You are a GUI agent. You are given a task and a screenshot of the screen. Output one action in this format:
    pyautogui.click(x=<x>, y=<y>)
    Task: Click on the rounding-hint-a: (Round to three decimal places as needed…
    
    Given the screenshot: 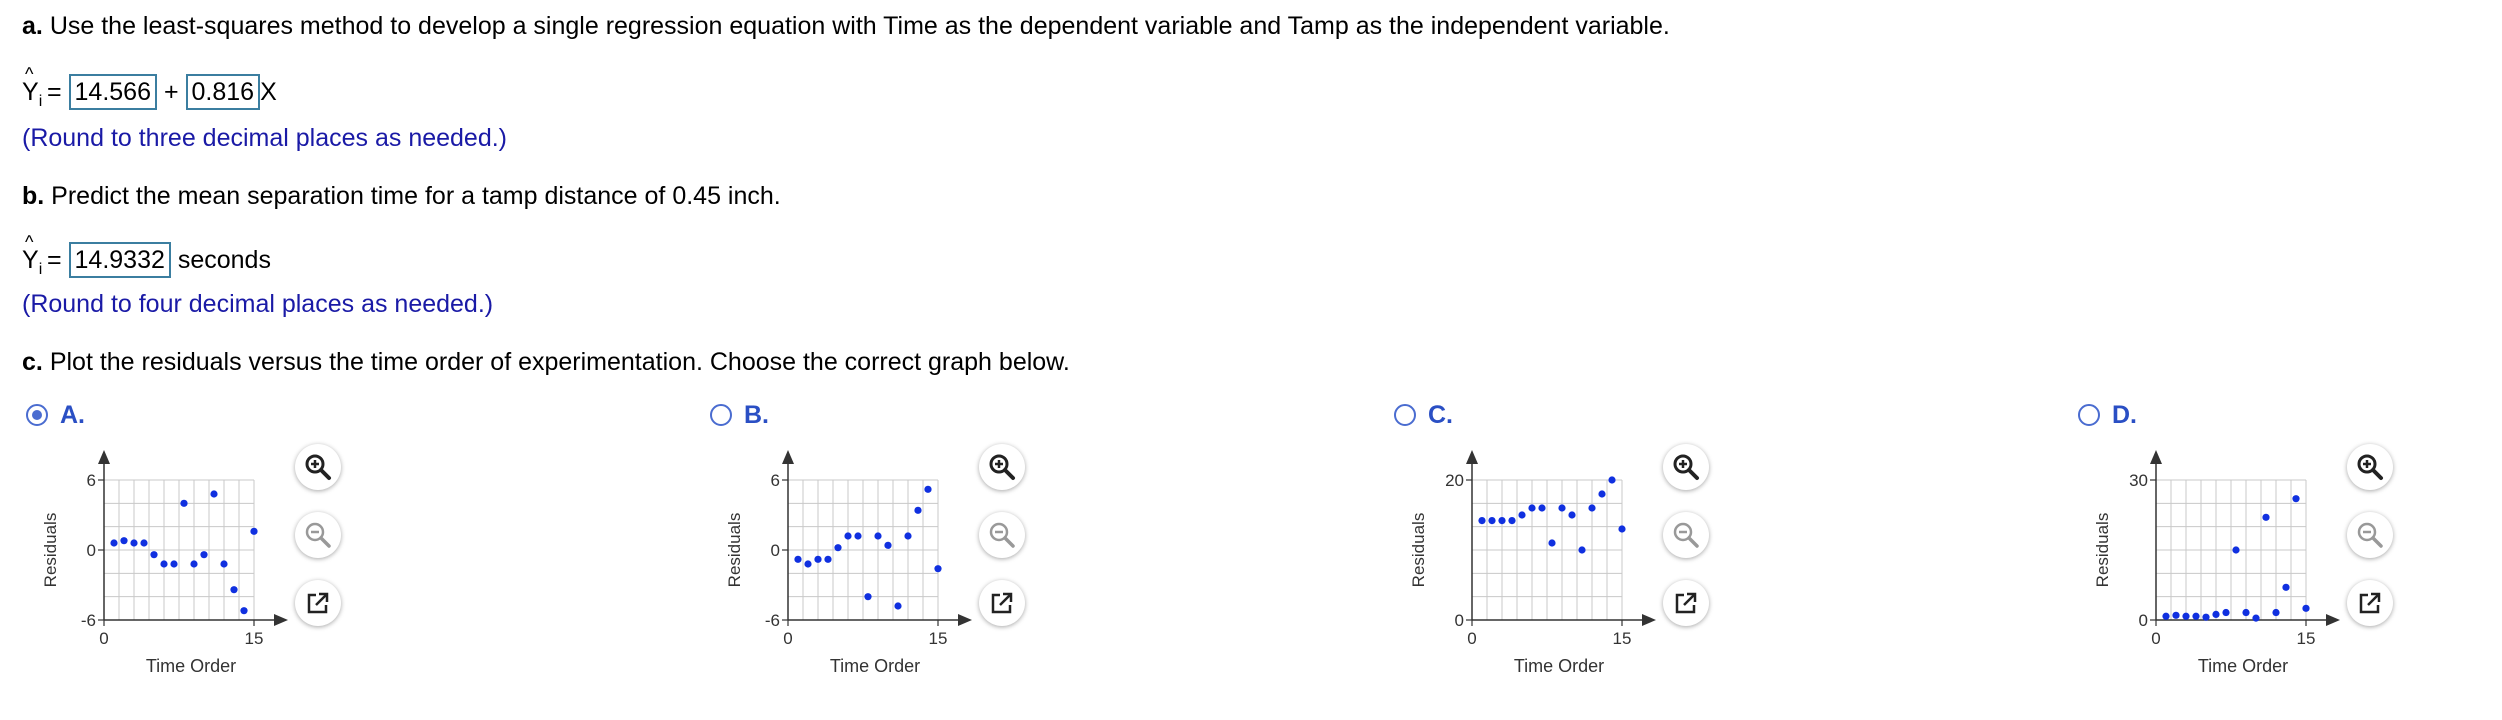 What is the action you would take?
    pyautogui.click(x=265, y=138)
    